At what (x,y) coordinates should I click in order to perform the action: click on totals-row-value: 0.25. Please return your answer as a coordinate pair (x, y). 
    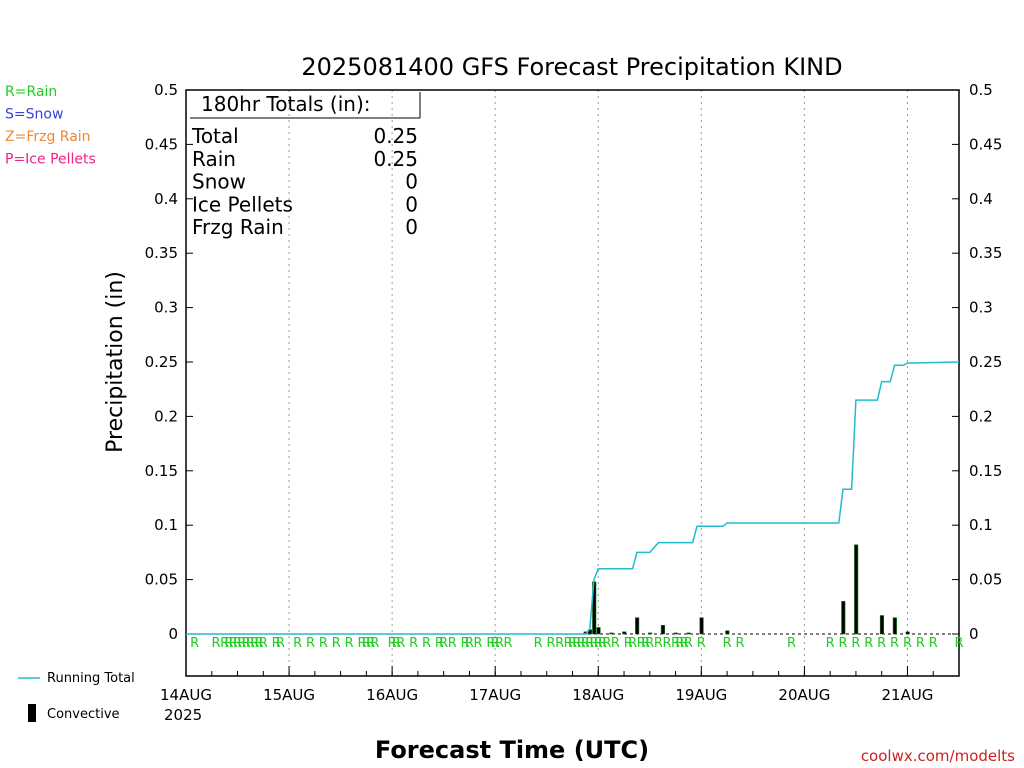
    Looking at the image, I should click on (395, 136).